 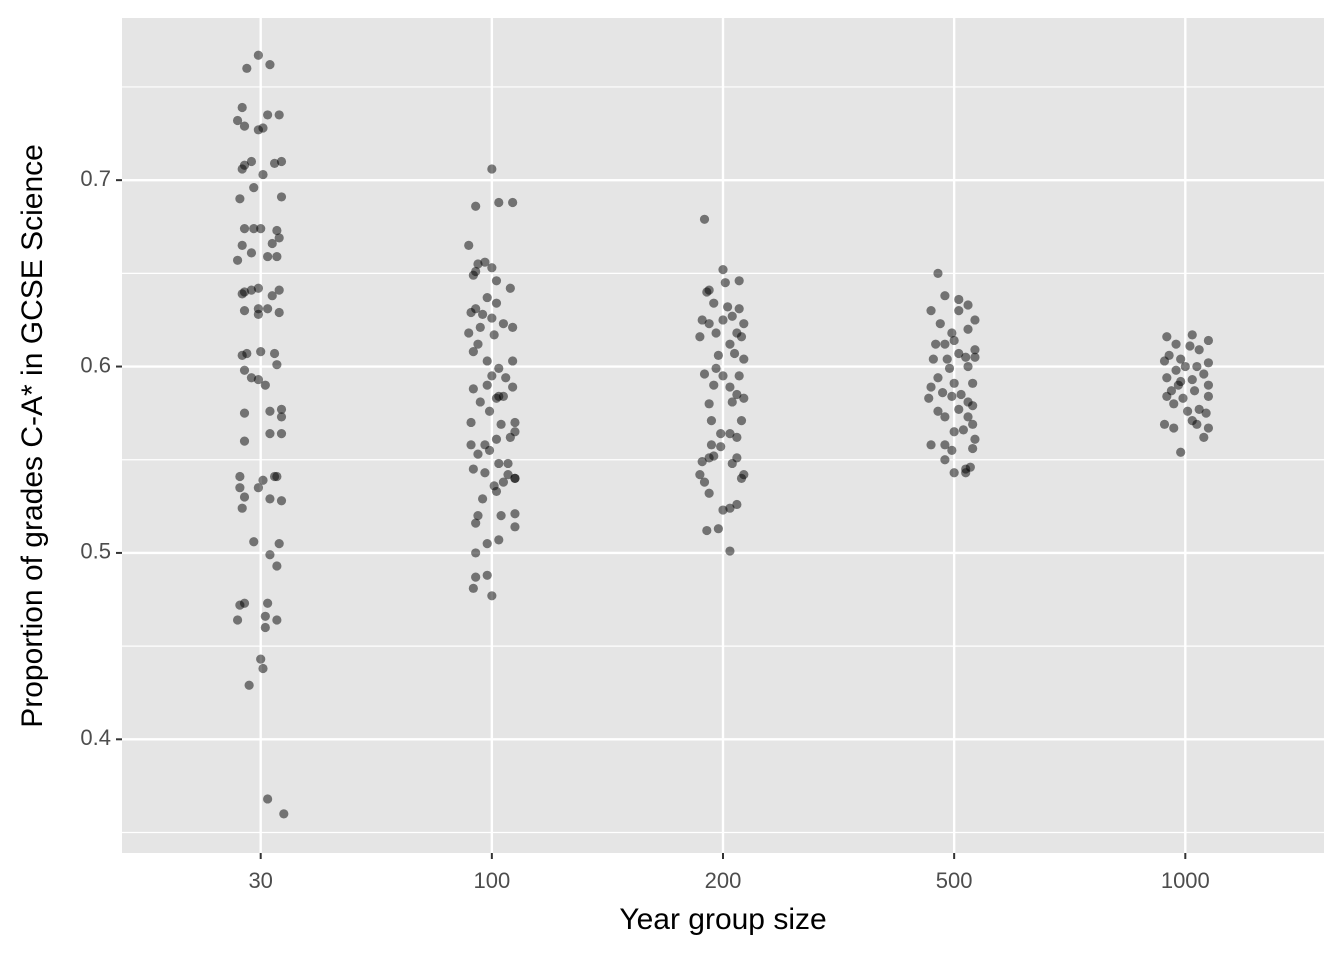 What do you see at coordinates (491, 880) in the screenshot?
I see `x-tick-label: 100` at bounding box center [491, 880].